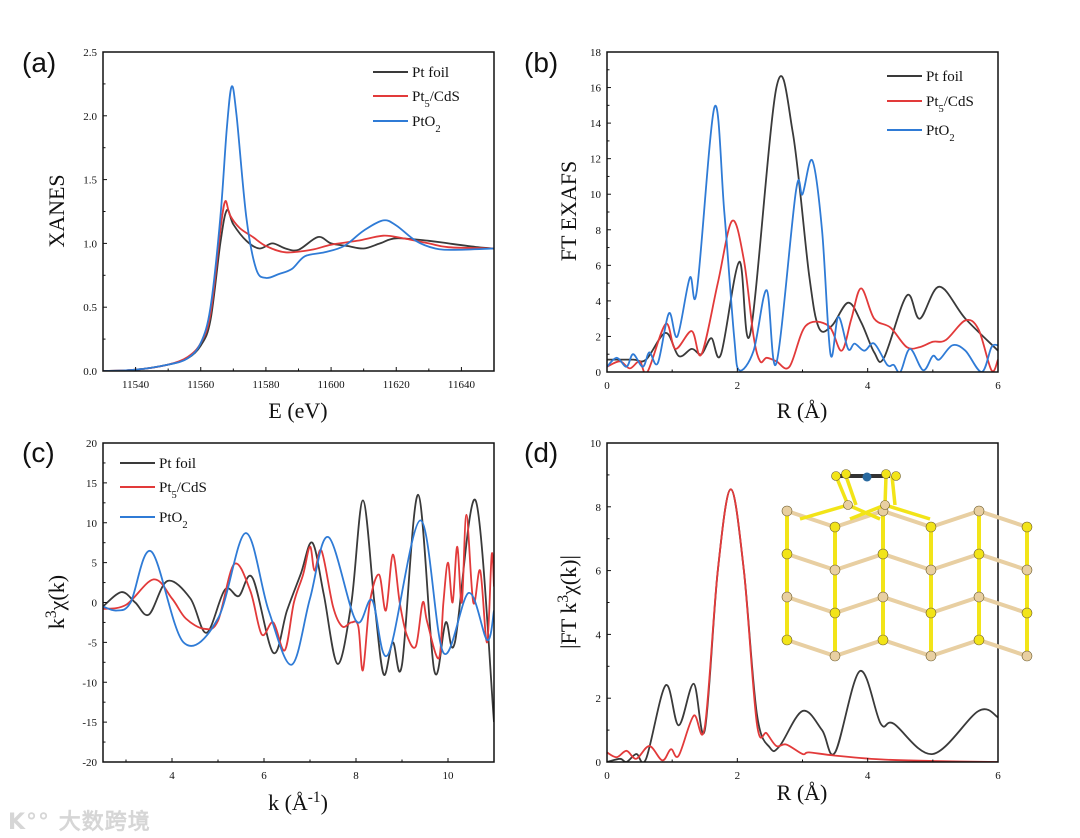 The width and height of the screenshot is (1080, 838). I want to click on y-tick-label: 2.5, so click(90, 53).